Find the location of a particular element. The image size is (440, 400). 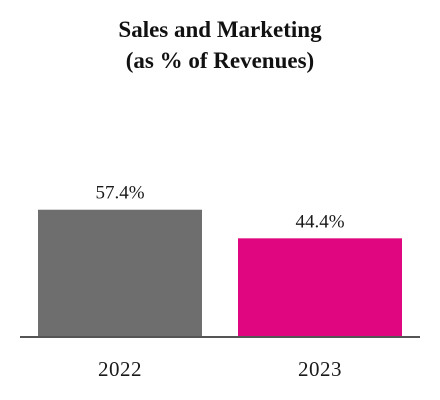

bar-2022 is located at coordinates (120, 272).